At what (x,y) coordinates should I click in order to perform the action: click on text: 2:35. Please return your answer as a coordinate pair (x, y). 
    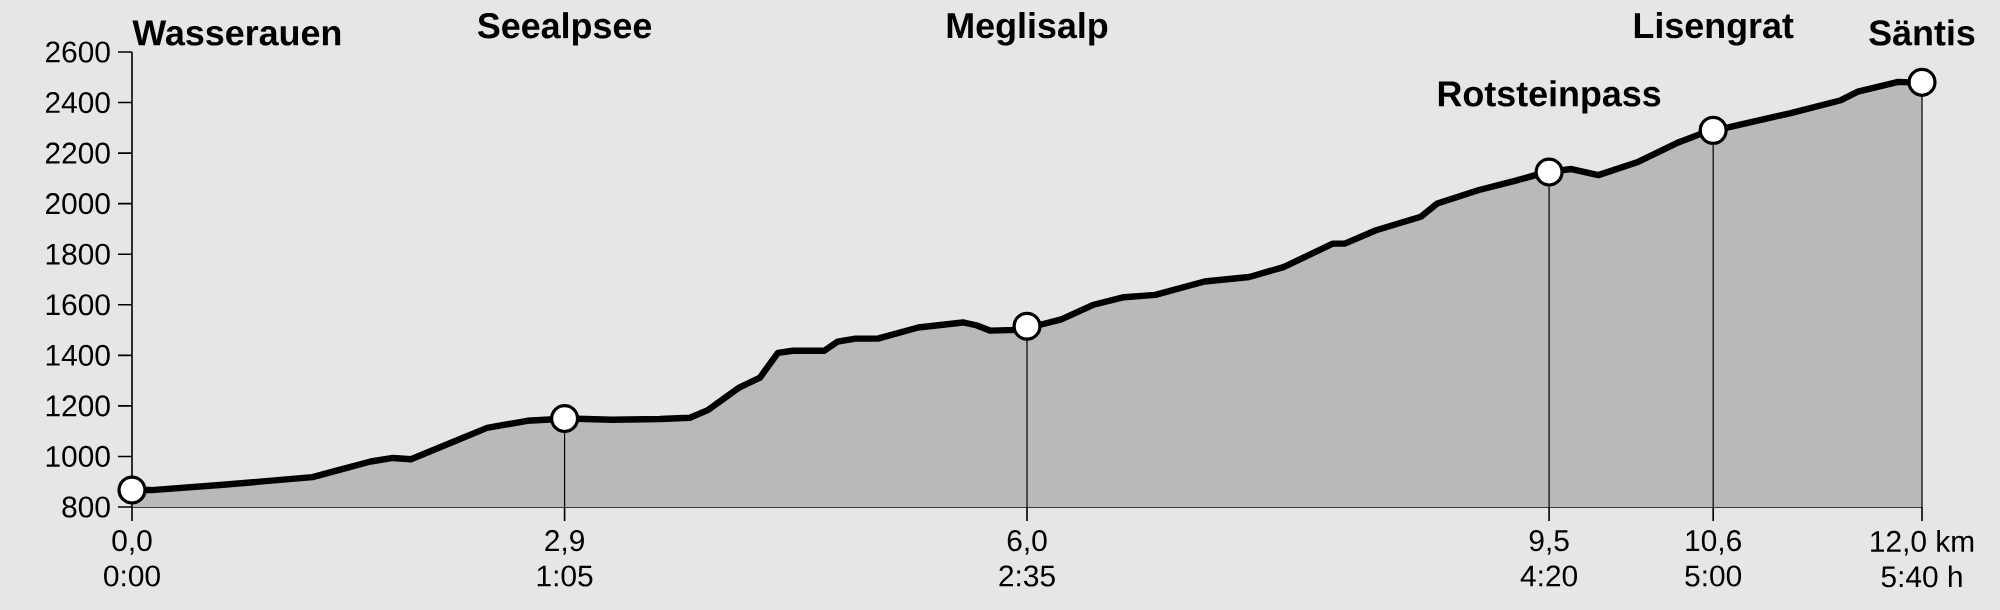
    Looking at the image, I should click on (1027, 576).